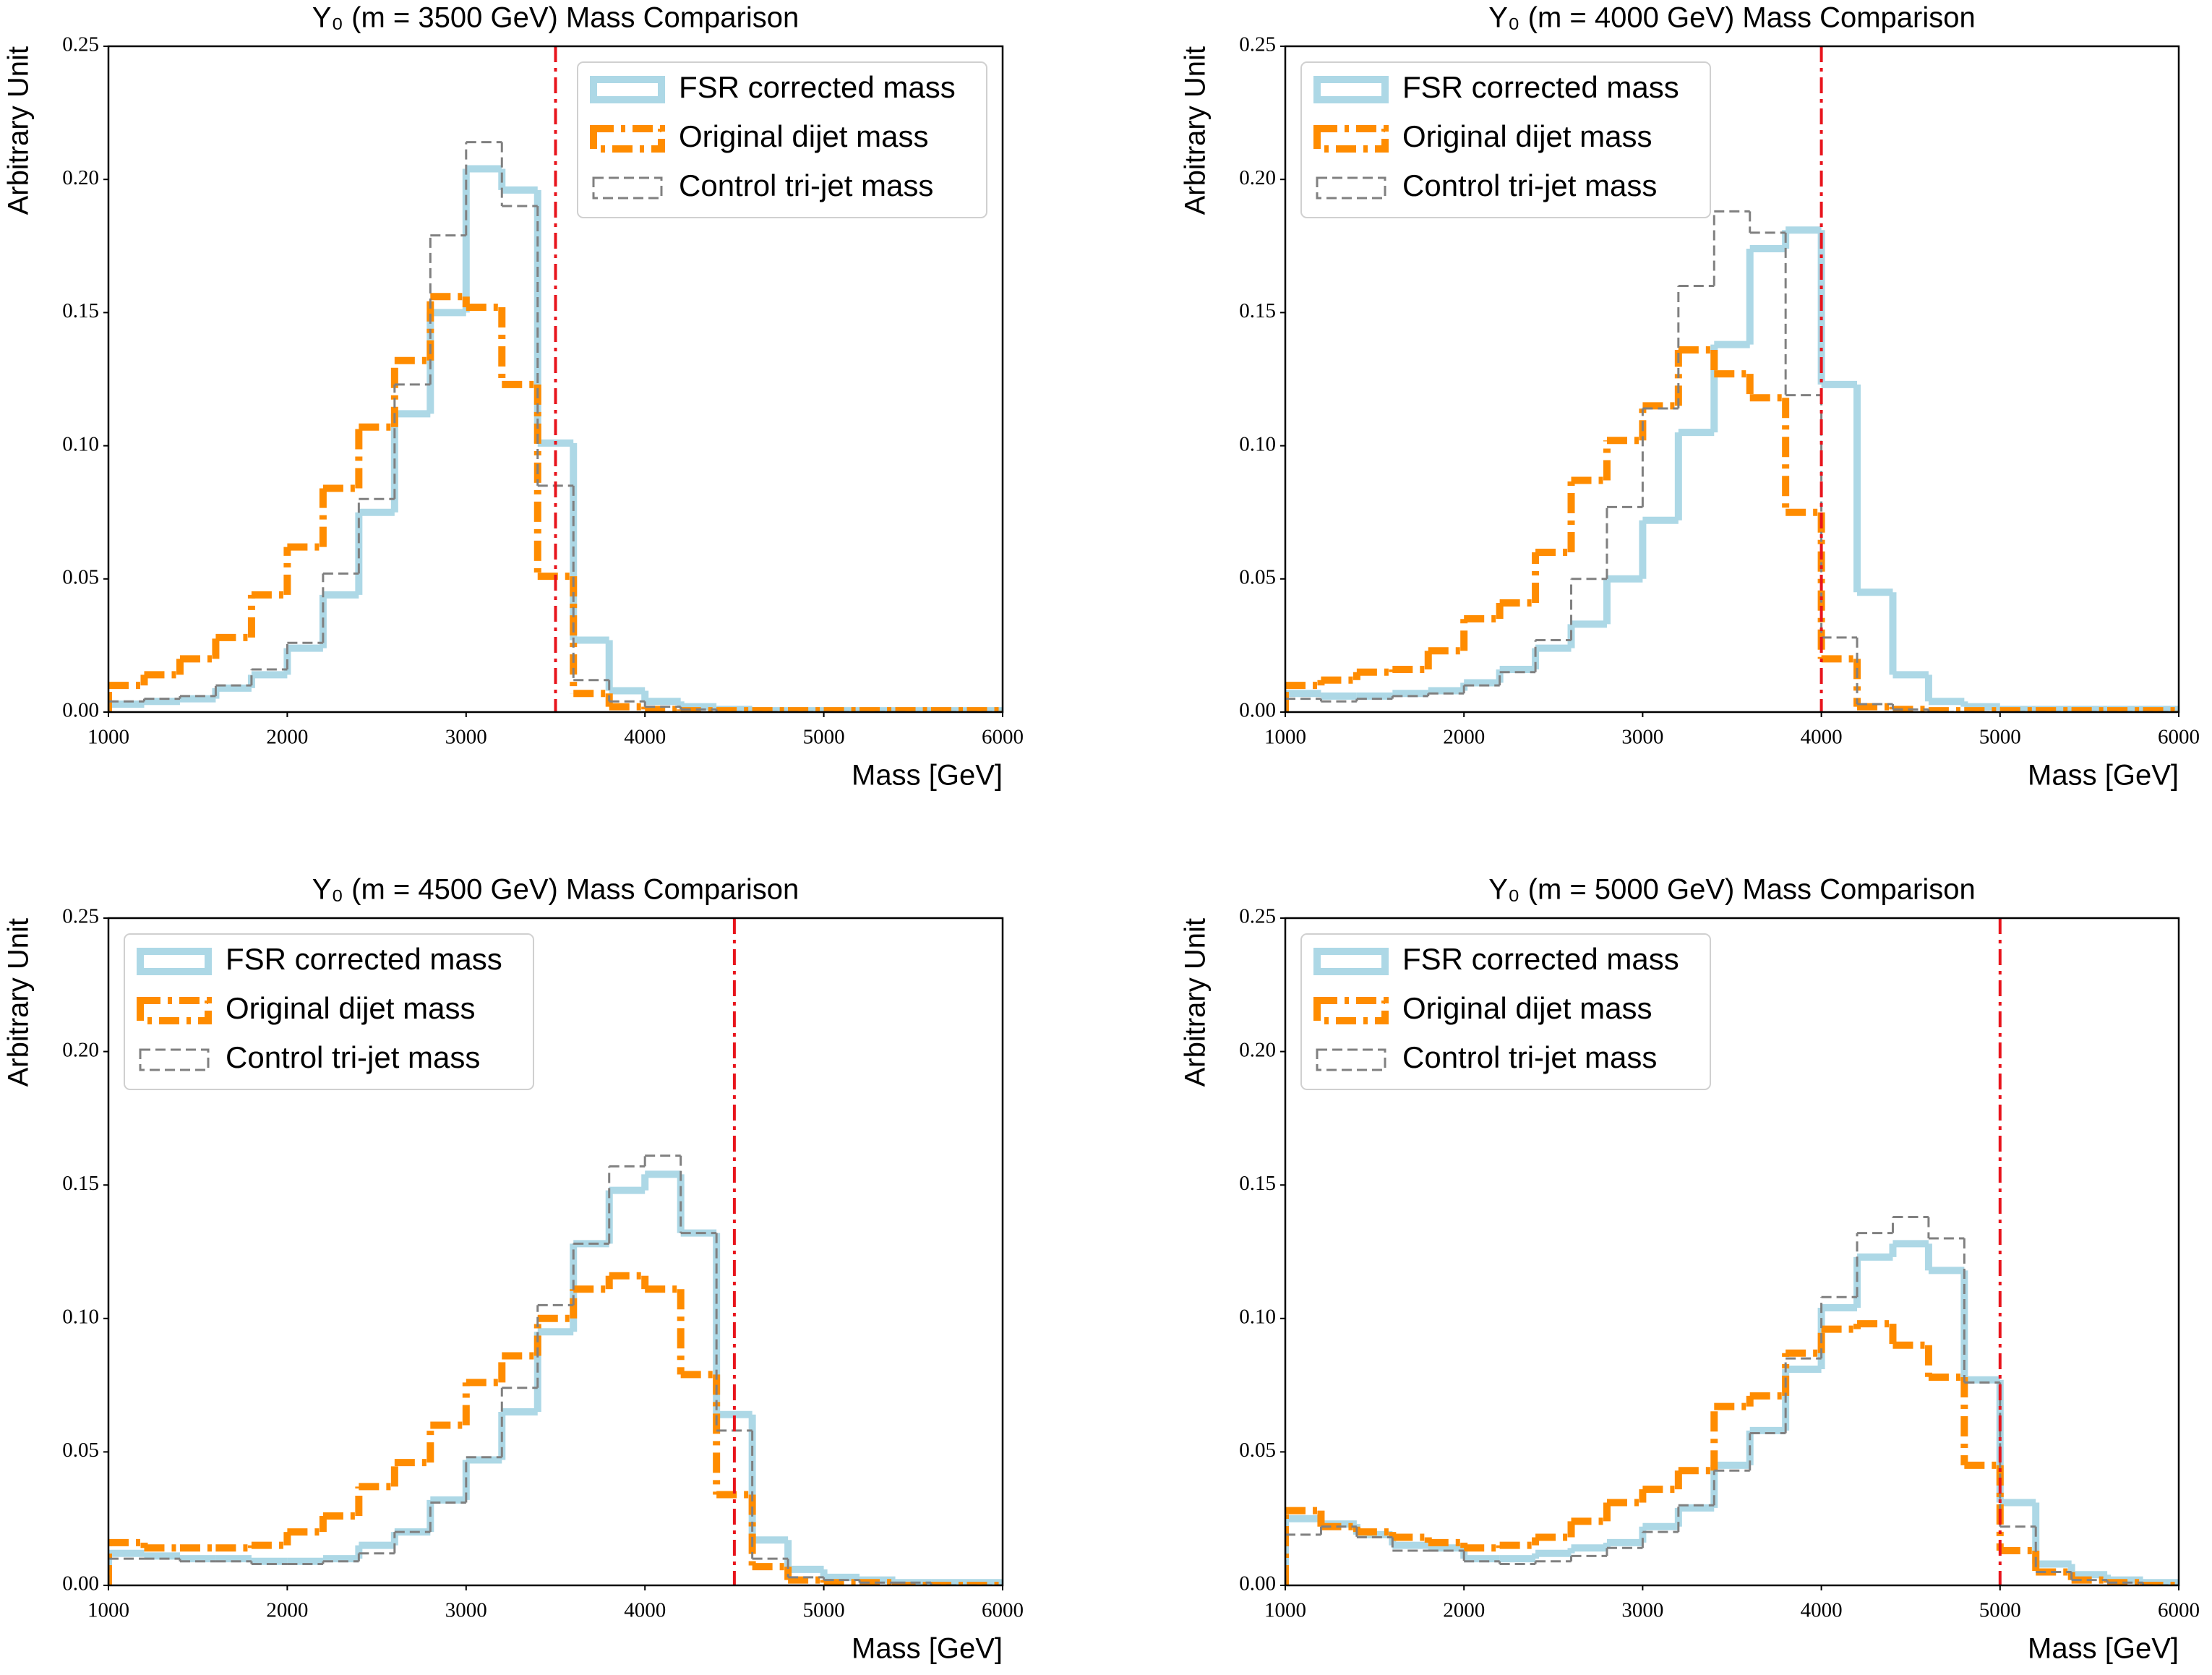 This screenshot has width=2212, height=1675. What do you see at coordinates (556, 890) in the screenshot?
I see `chart-title: Y₀ (m = 4500 GeV) Mass Comparison` at bounding box center [556, 890].